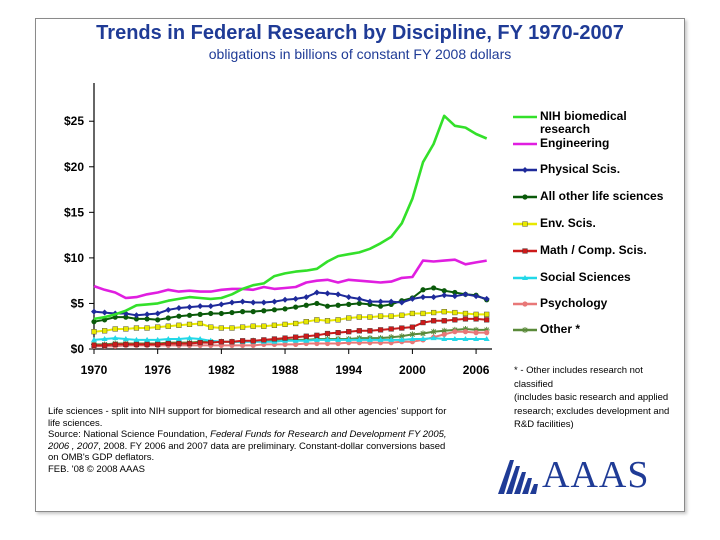  What do you see at coordinates (518, 477) in the screenshot?
I see `aaas-logo-mark` at bounding box center [518, 477].